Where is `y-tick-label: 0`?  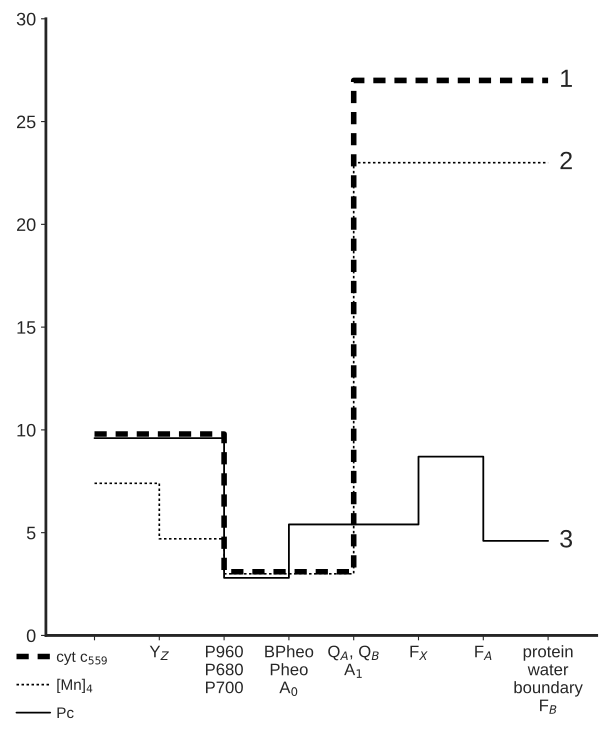
y-tick-label: 0 is located at coordinates (31, 635).